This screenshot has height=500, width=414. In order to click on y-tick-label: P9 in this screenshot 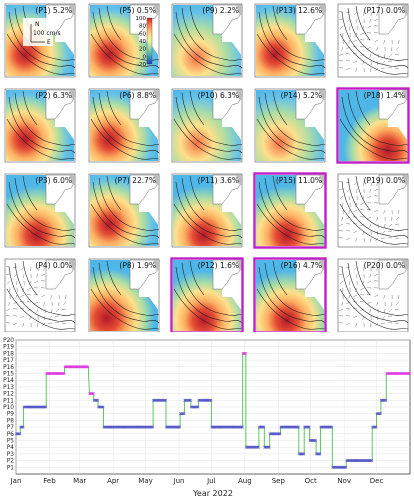, I will do `click(10, 415)`.